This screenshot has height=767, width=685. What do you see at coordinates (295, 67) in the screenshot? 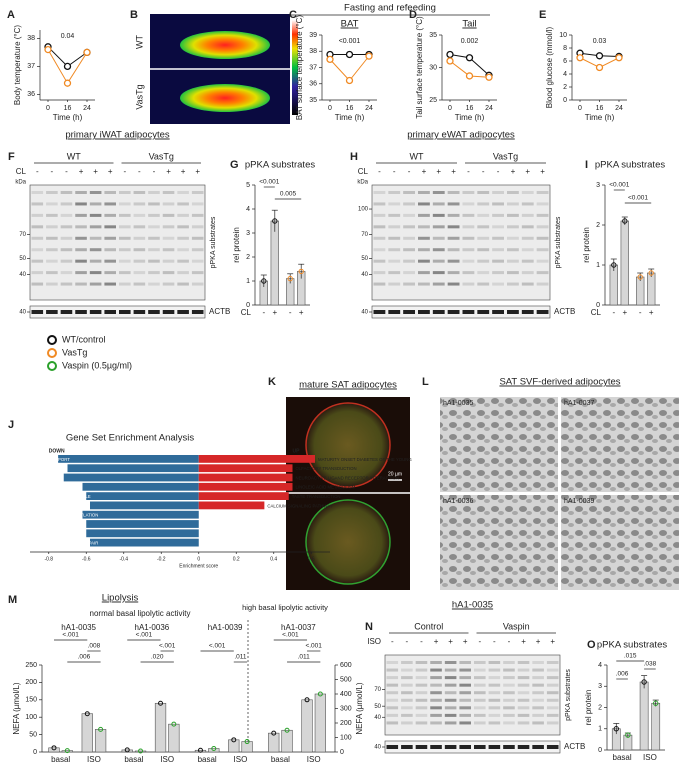
I see `color-scale` at bounding box center [295, 67].